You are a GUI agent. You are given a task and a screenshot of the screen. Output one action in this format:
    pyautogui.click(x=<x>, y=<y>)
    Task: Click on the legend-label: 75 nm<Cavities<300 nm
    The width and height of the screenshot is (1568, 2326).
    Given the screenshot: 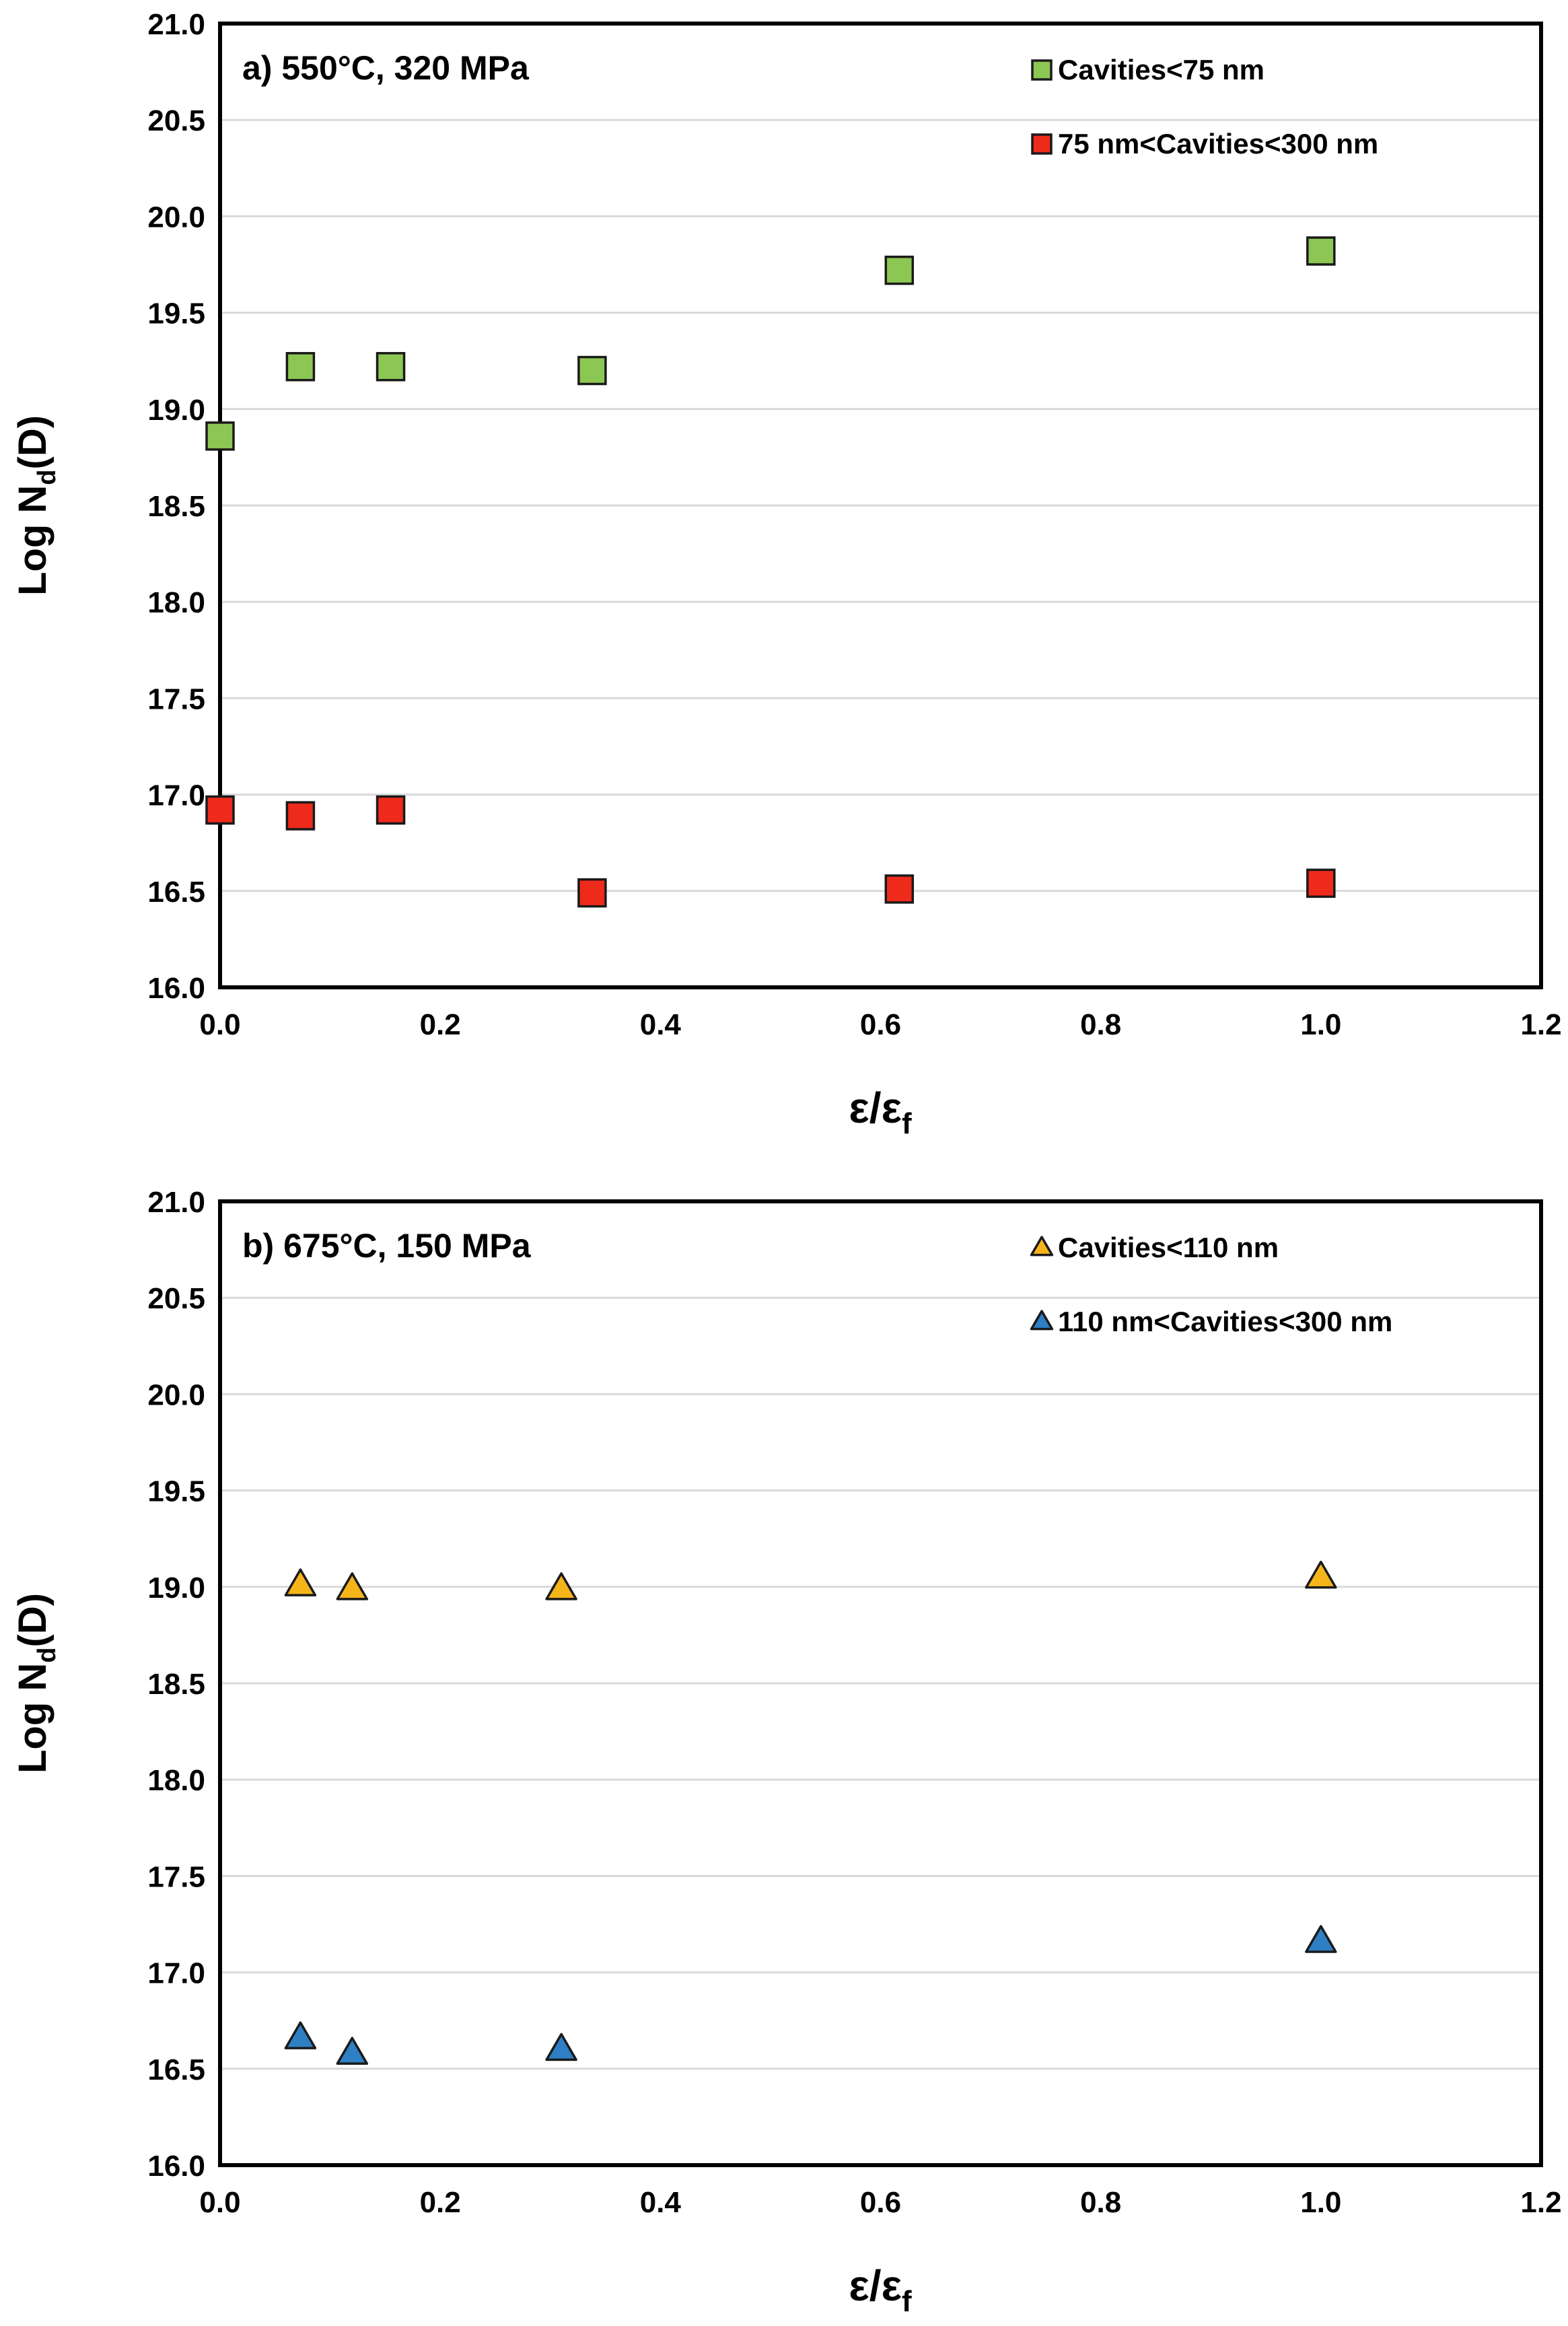 What is the action you would take?
    pyautogui.click(x=1218, y=144)
    